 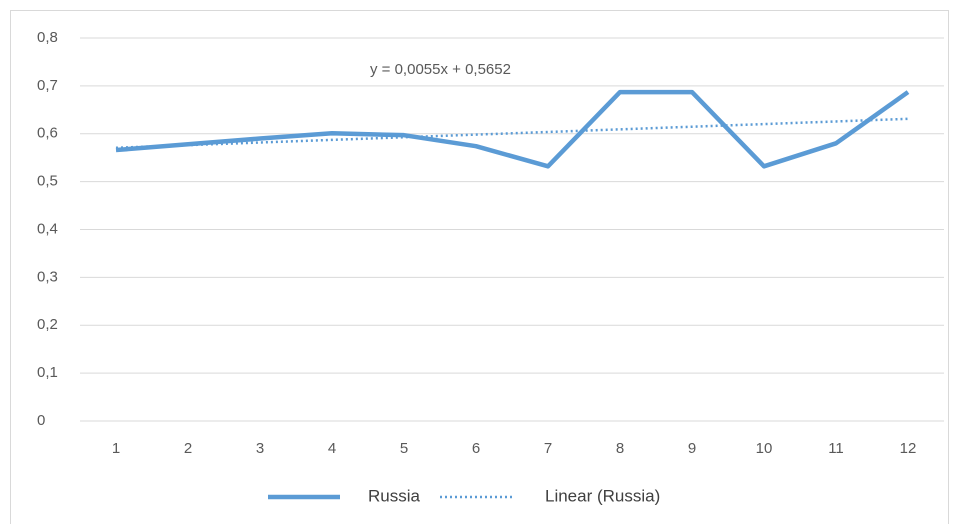 What do you see at coordinates (836, 448) in the screenshot?
I see `x-tick-label: 11` at bounding box center [836, 448].